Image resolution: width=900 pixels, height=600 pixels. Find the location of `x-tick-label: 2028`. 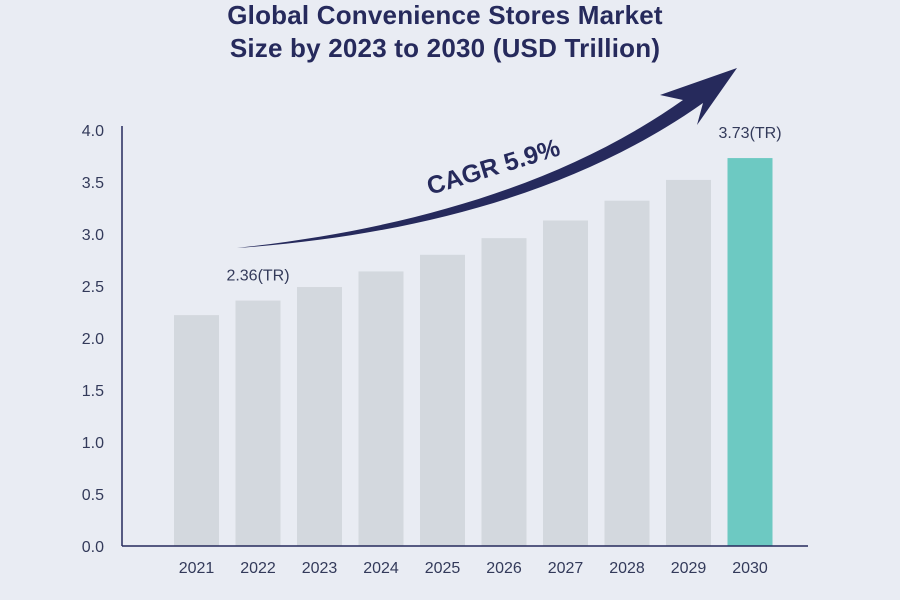

x-tick-label: 2028 is located at coordinates (627, 568).